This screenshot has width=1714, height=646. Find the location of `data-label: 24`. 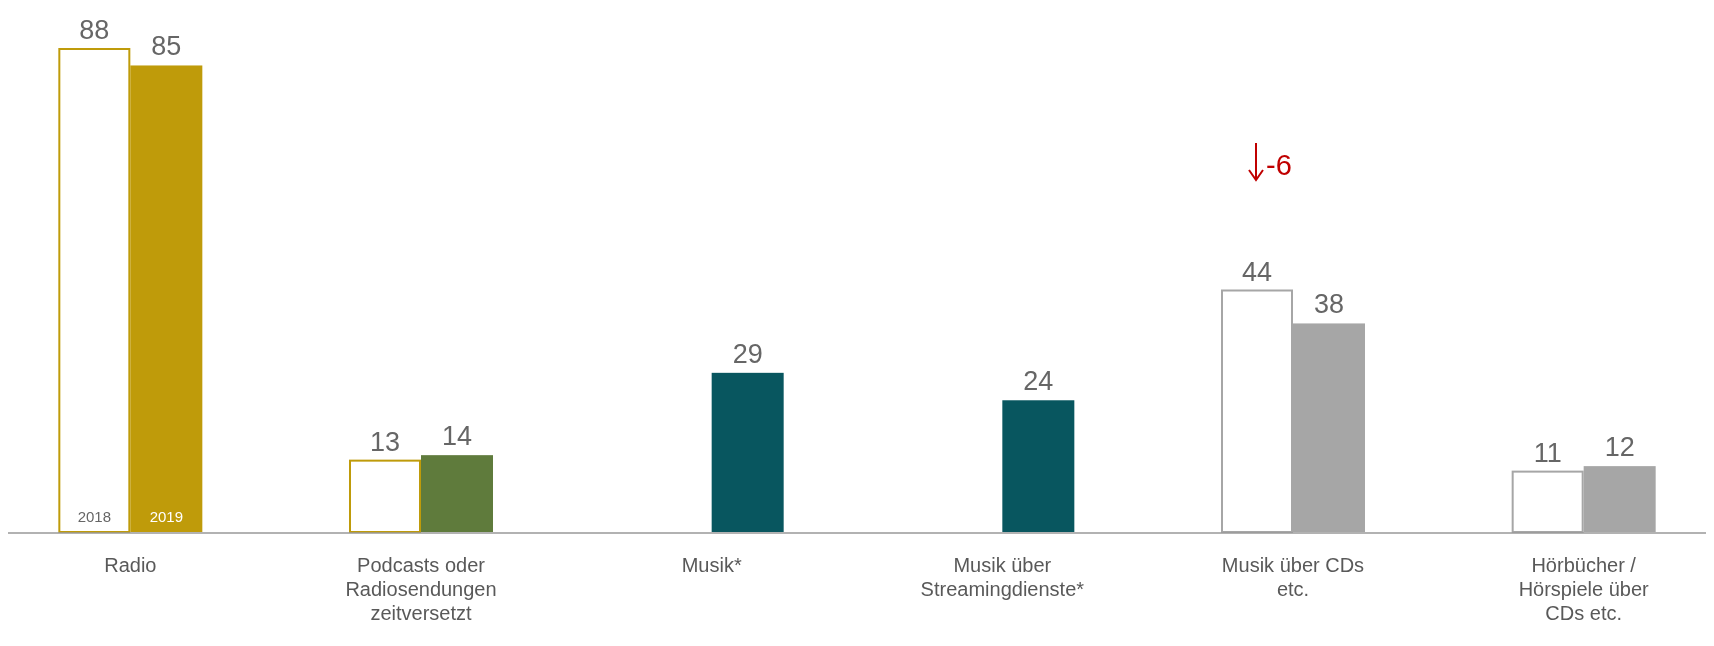

data-label: 24 is located at coordinates (1038, 381).